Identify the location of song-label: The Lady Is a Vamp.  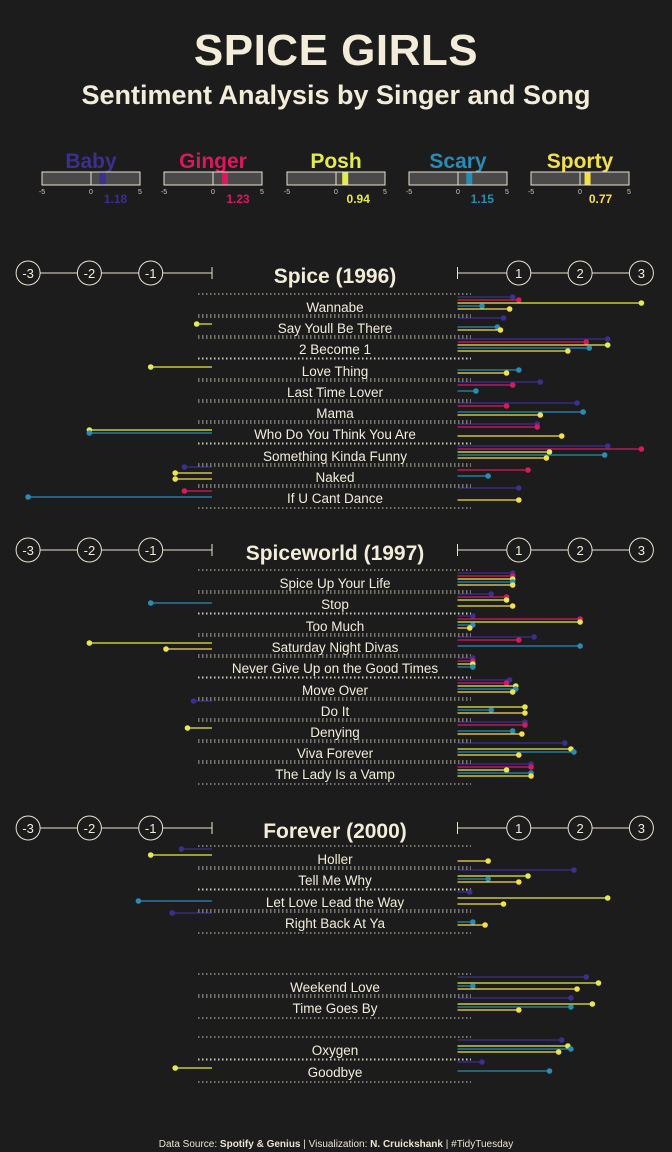
(335, 774).